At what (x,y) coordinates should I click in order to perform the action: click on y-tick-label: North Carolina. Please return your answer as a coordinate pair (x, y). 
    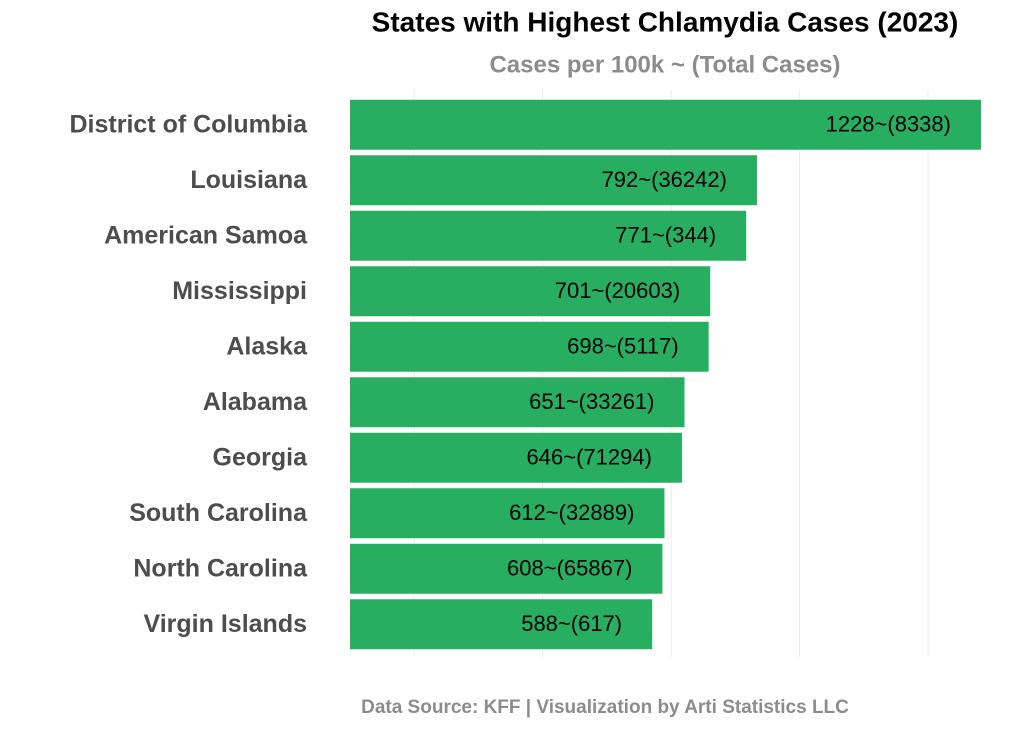
    Looking at the image, I should click on (220, 568).